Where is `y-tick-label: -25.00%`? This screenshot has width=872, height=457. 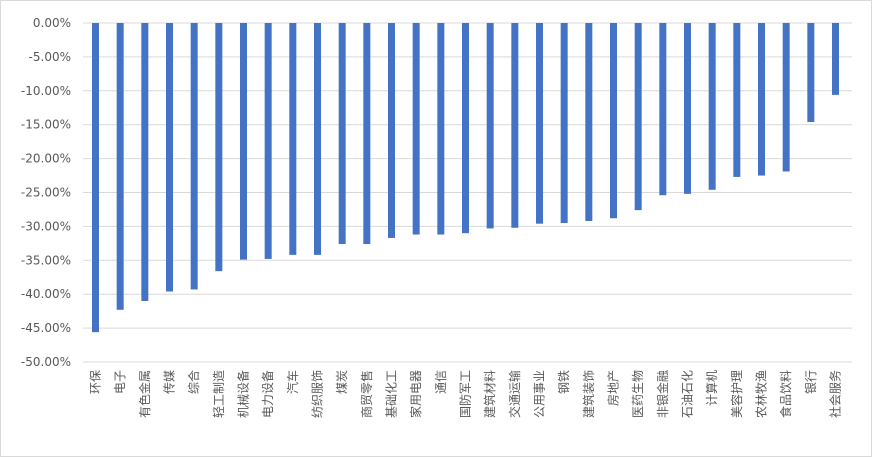
y-tick-label: -25.00% is located at coordinates (46, 193).